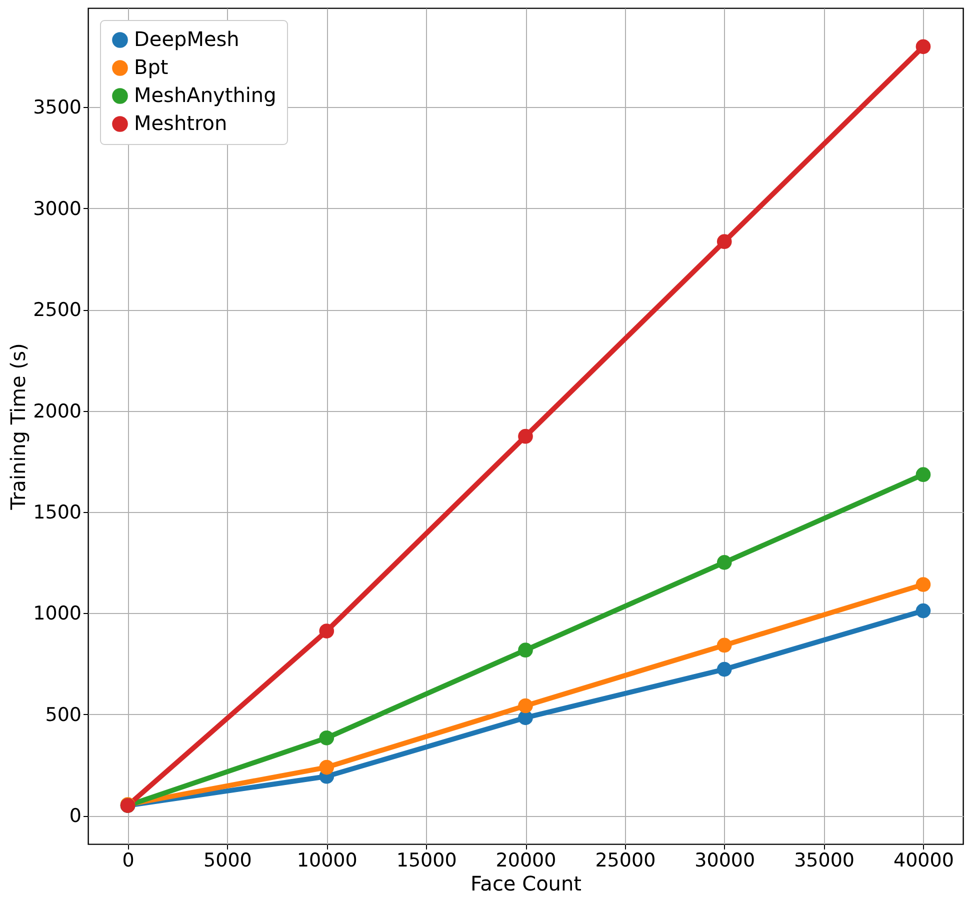  What do you see at coordinates (187, 39) in the screenshot?
I see `legend-label: DeepMesh` at bounding box center [187, 39].